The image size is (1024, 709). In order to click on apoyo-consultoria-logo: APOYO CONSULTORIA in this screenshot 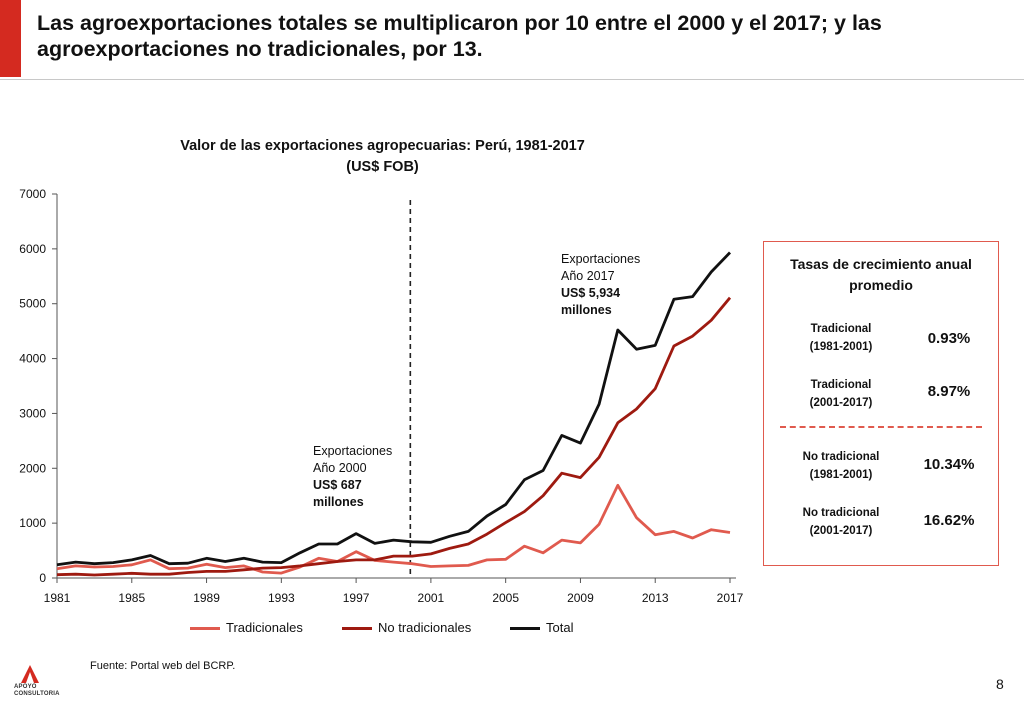, I will do `click(38, 682)`.